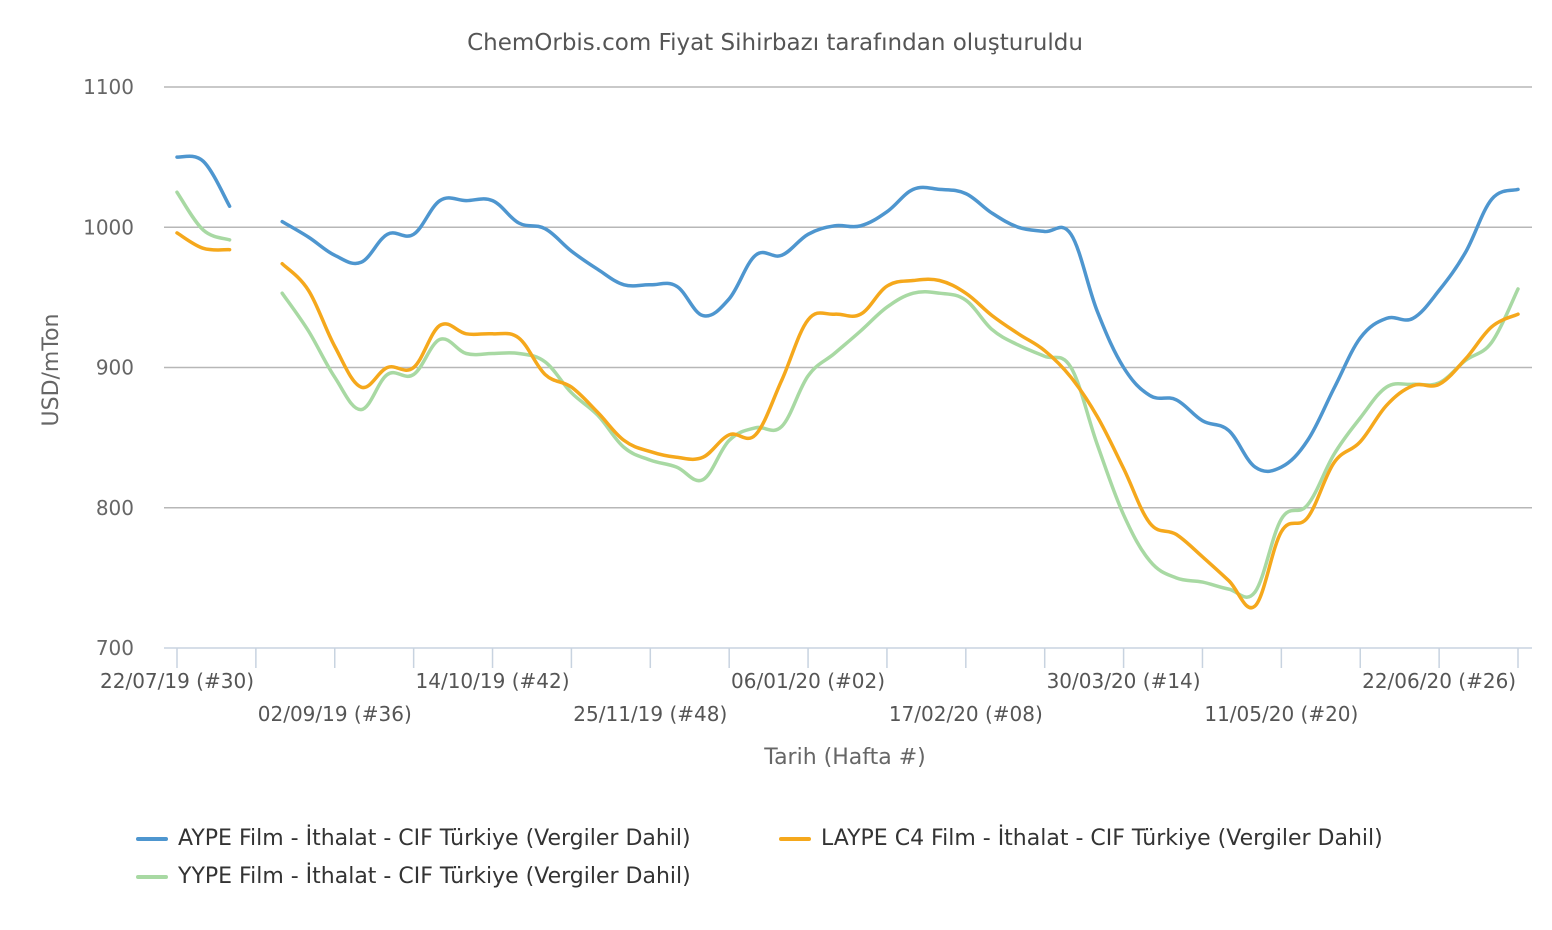  What do you see at coordinates (115, 508) in the screenshot?
I see `y-tick-label-800: 800` at bounding box center [115, 508].